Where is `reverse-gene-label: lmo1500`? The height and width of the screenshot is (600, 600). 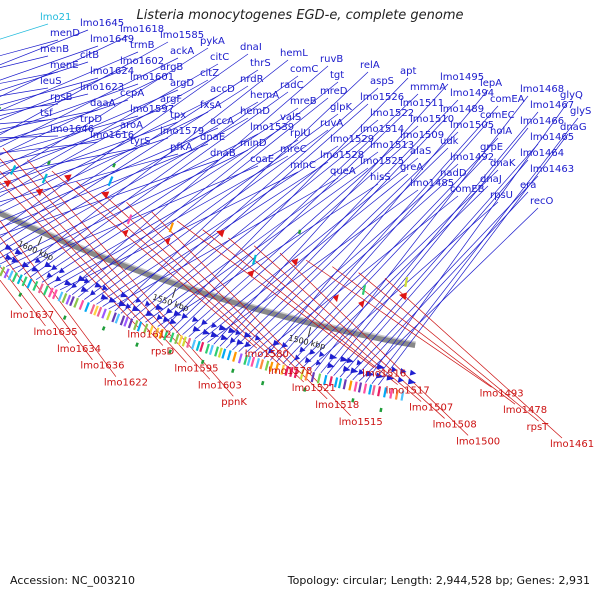
reverse-gene-label: lmo1500 is located at coordinates (478, 441).